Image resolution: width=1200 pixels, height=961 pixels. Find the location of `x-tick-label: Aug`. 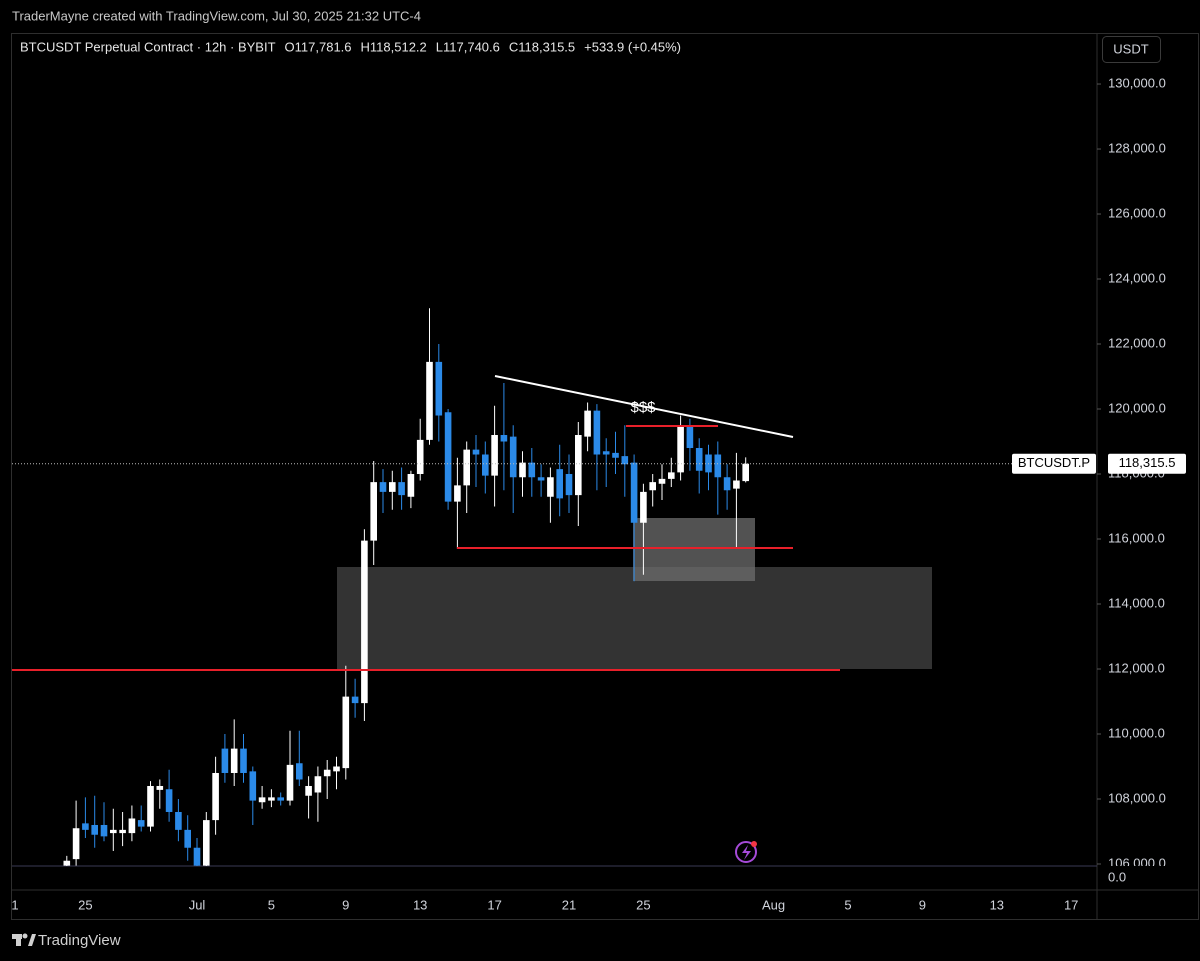

x-tick-label: Aug is located at coordinates (773, 904).